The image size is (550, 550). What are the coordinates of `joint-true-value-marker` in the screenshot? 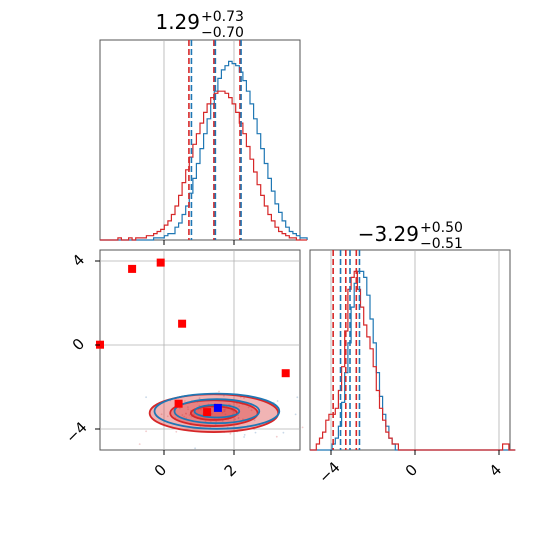 It's located at (217, 407).